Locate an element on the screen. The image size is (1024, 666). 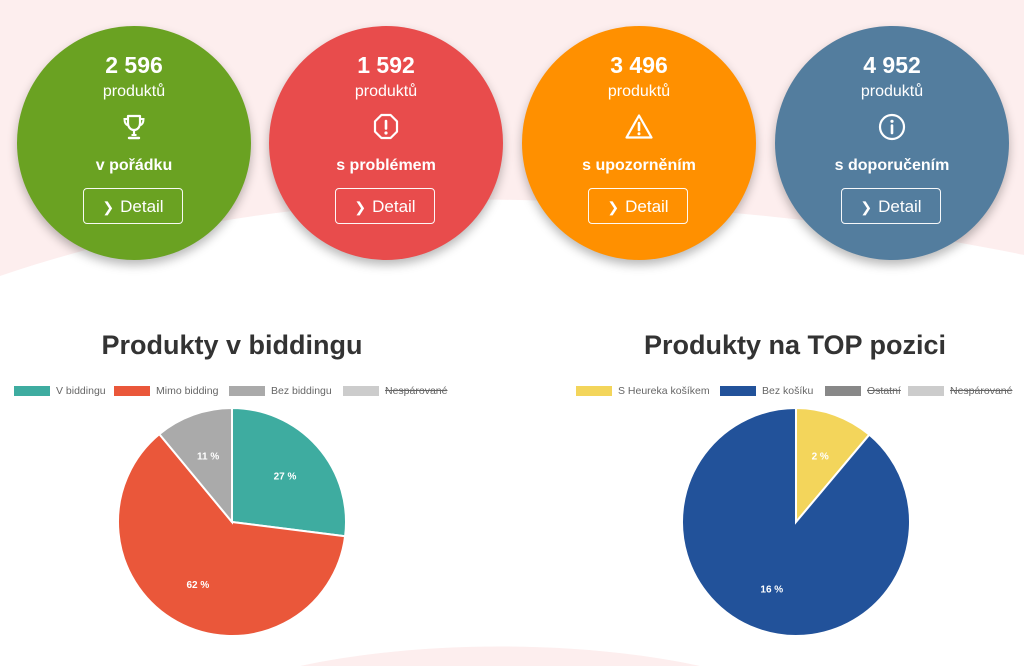
status-card-warning: 3 496 produktů s upozorněním ❯ Detail is located at coordinates (639, 143).